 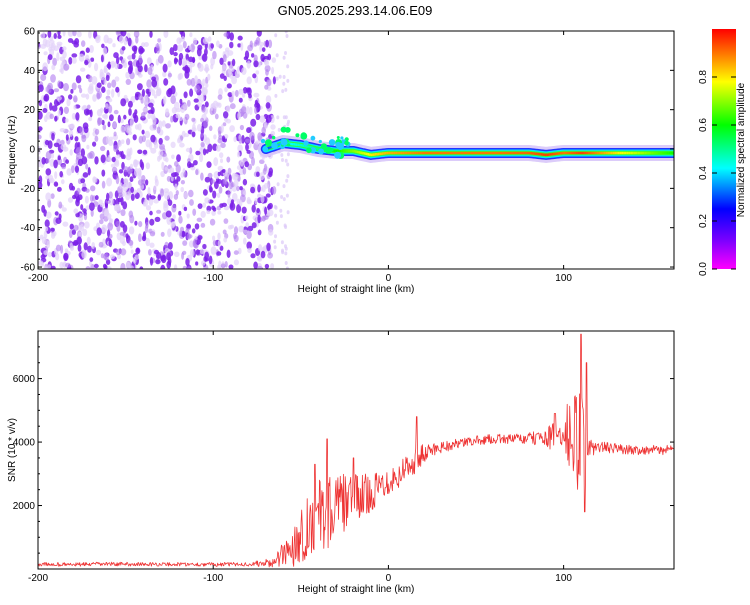 What do you see at coordinates (24, 506) in the screenshot?
I see `y-tick-label: 2000` at bounding box center [24, 506].